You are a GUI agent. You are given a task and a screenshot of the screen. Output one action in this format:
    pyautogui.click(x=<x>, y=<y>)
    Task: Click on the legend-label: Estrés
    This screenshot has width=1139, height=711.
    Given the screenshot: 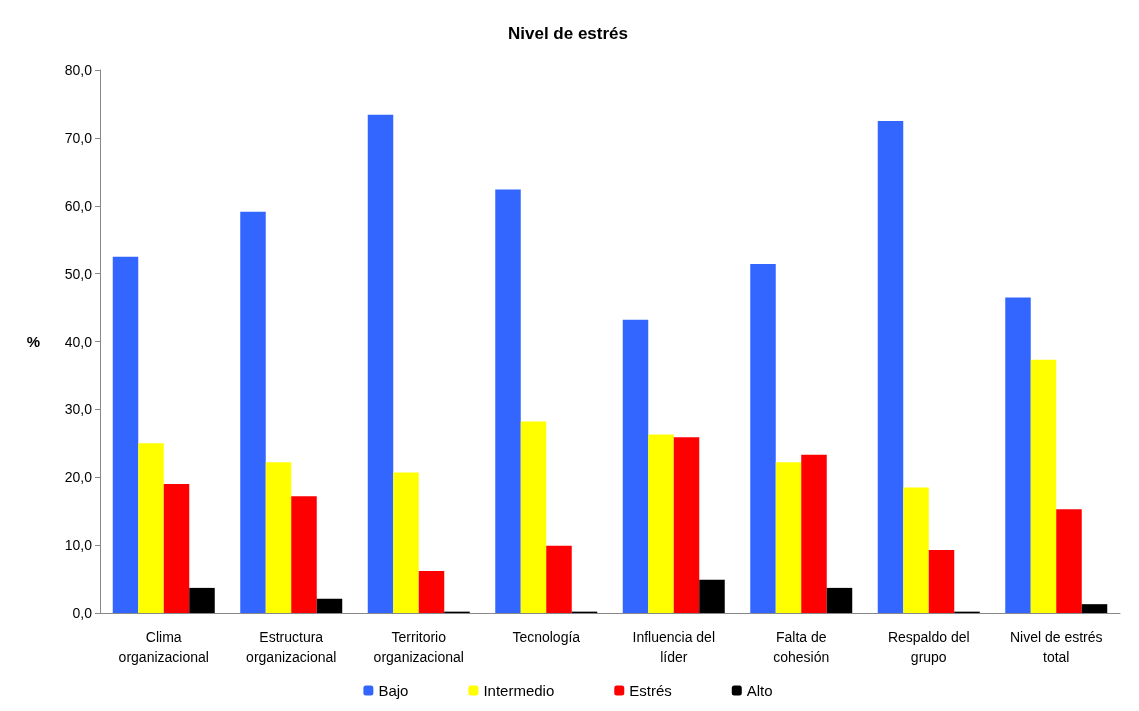 What is the action you would take?
    pyautogui.click(x=650, y=690)
    